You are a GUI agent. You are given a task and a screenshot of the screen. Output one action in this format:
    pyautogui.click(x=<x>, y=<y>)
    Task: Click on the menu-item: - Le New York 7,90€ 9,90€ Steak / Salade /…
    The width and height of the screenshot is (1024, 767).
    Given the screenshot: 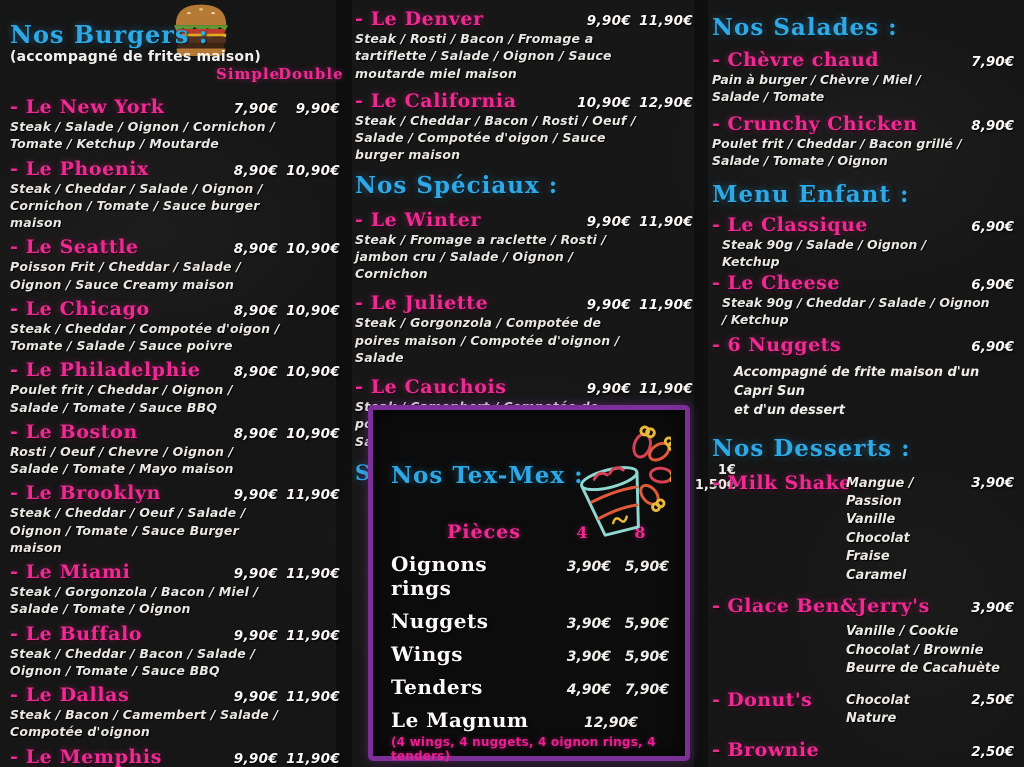 What is the action you would take?
    pyautogui.click(x=175, y=124)
    